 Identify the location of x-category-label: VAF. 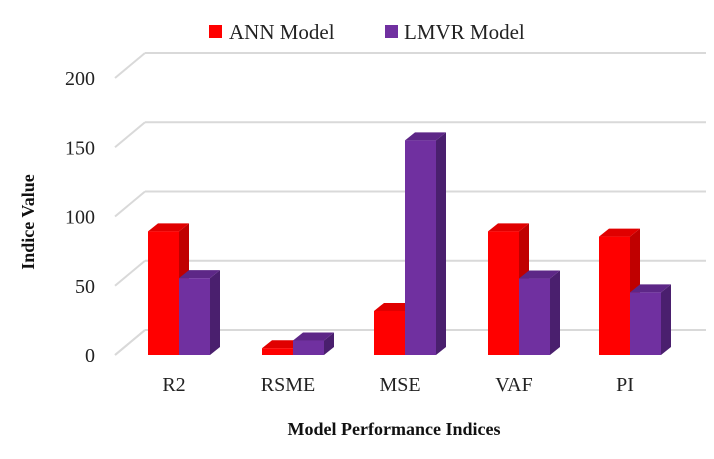
(513, 385).